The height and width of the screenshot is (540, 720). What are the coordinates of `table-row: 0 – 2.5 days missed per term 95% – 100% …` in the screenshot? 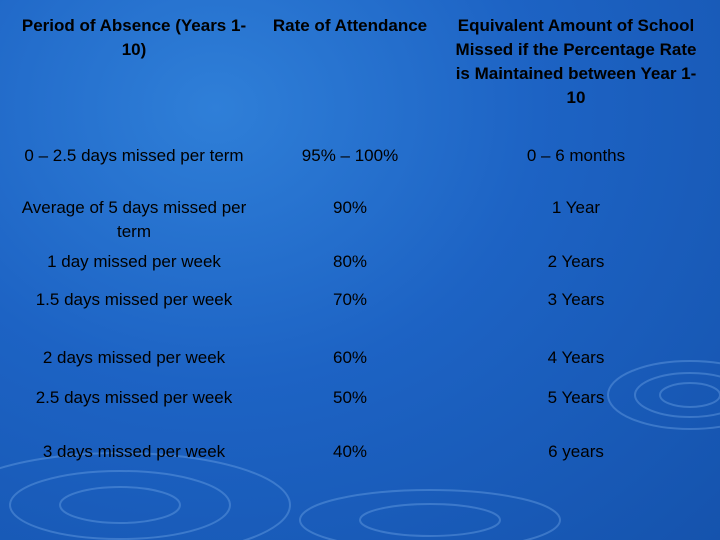 It's located at (360, 170).